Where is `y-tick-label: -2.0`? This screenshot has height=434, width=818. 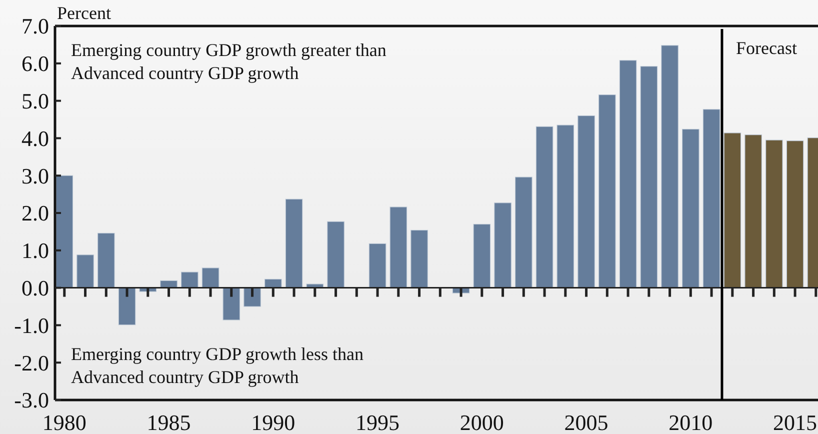
y-tick-label: -2.0 is located at coordinates (31, 363).